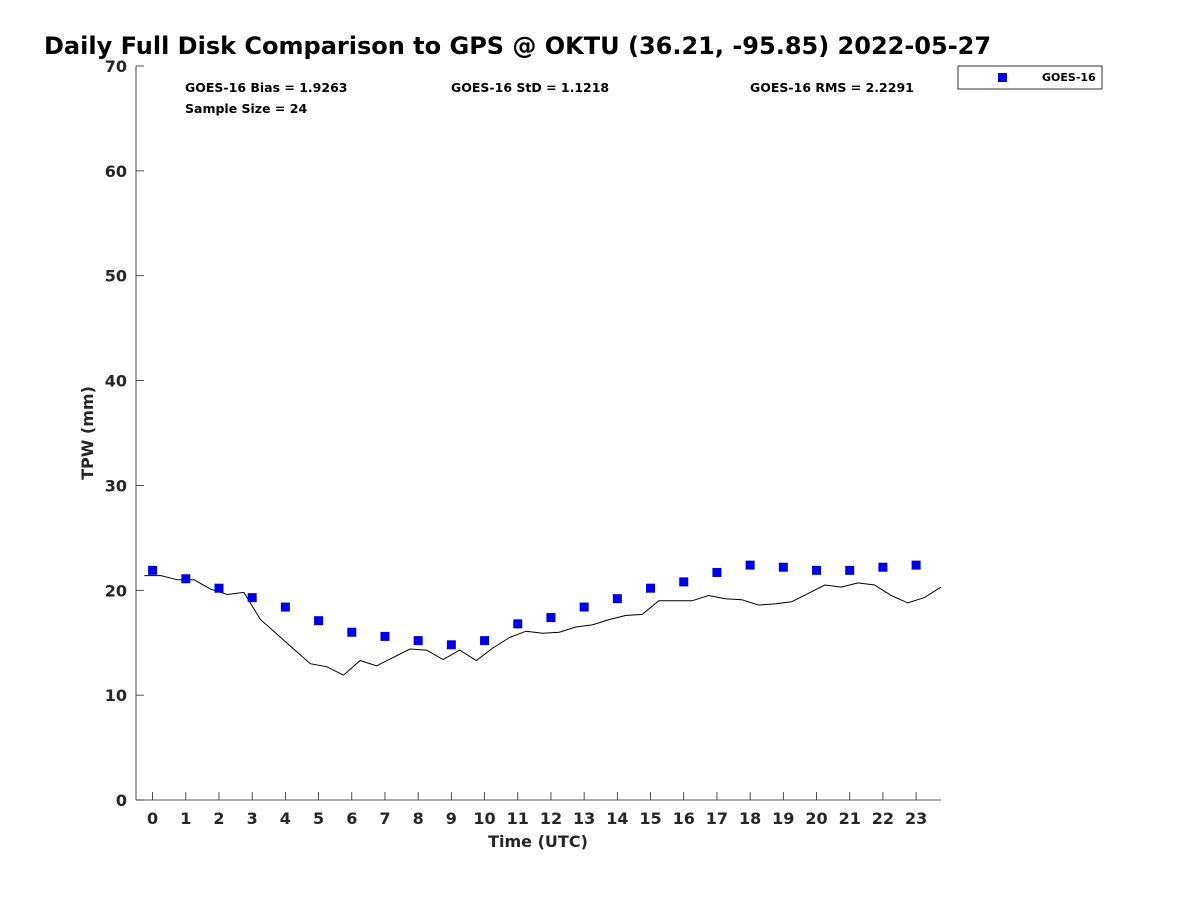  Describe the element at coordinates (750, 818) in the screenshot. I see `x-tick-label: 18` at that location.